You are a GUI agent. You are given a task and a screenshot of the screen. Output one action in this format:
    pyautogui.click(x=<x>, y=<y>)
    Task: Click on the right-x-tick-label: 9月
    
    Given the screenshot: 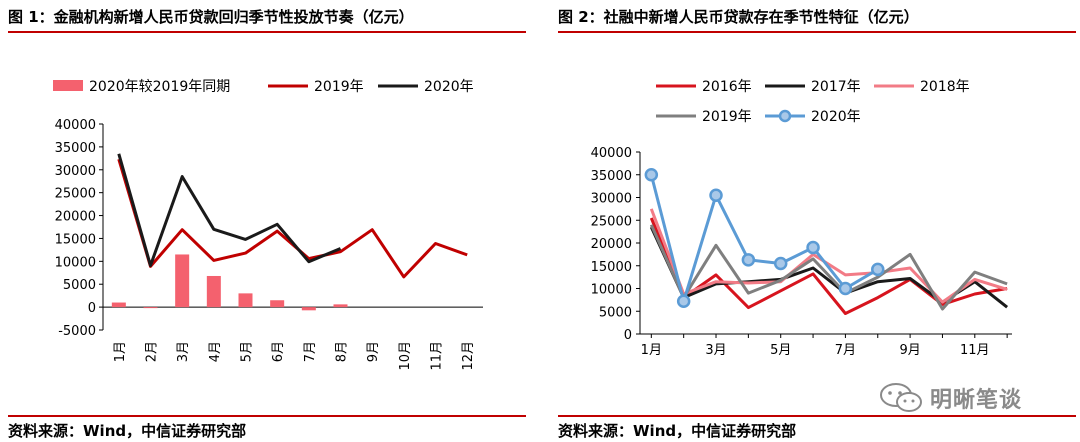 What is the action you would take?
    pyautogui.click(x=909, y=350)
    